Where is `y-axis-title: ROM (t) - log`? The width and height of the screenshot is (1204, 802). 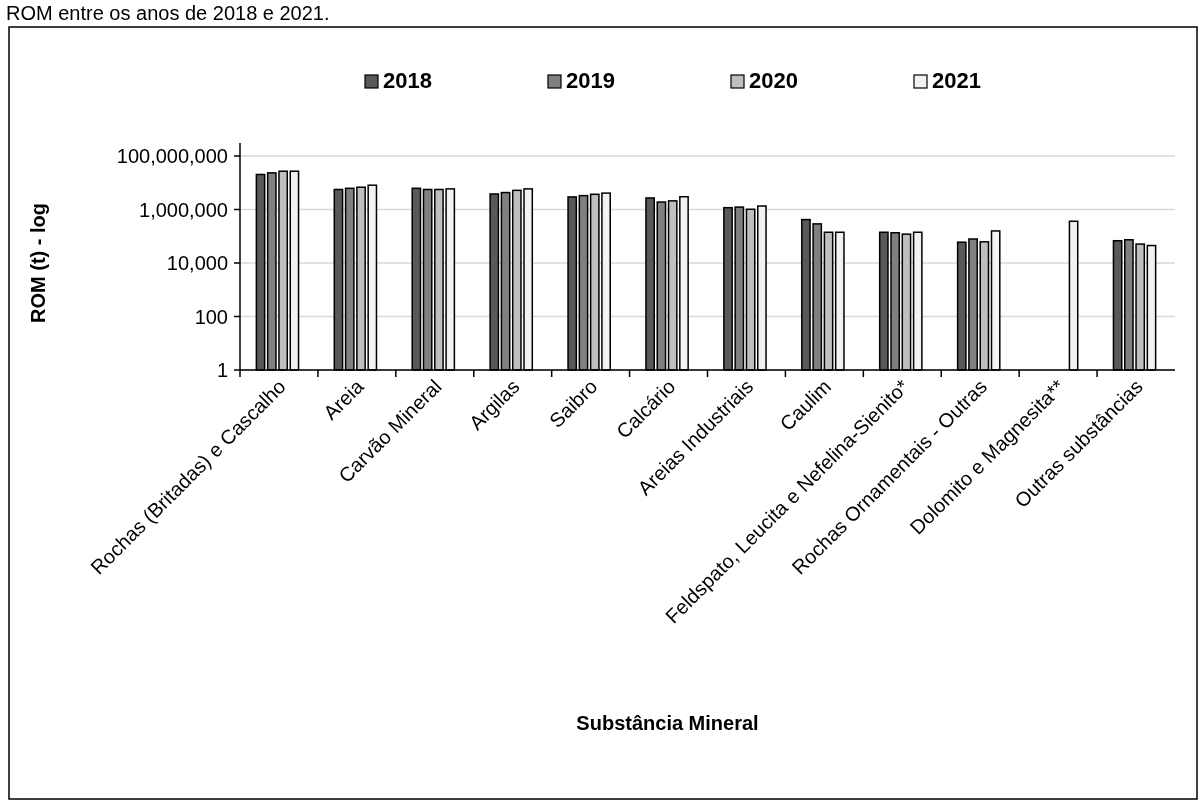
y-axis-title: ROM (t) - log is located at coordinates (38, 263).